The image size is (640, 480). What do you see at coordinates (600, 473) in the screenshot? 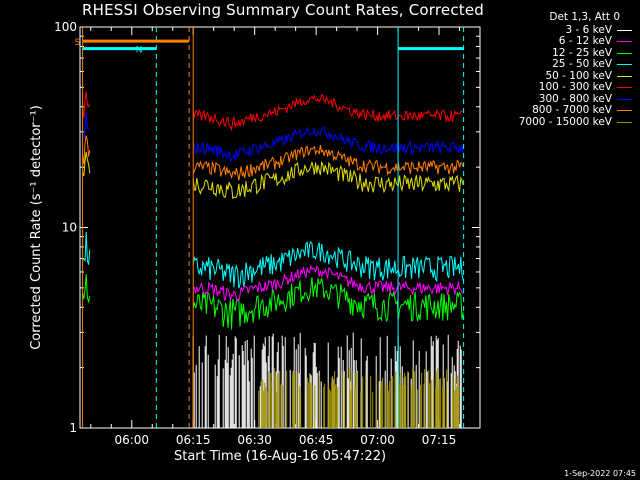
I see `timestamp: 1-Sep-2022 07:45` at bounding box center [600, 473].